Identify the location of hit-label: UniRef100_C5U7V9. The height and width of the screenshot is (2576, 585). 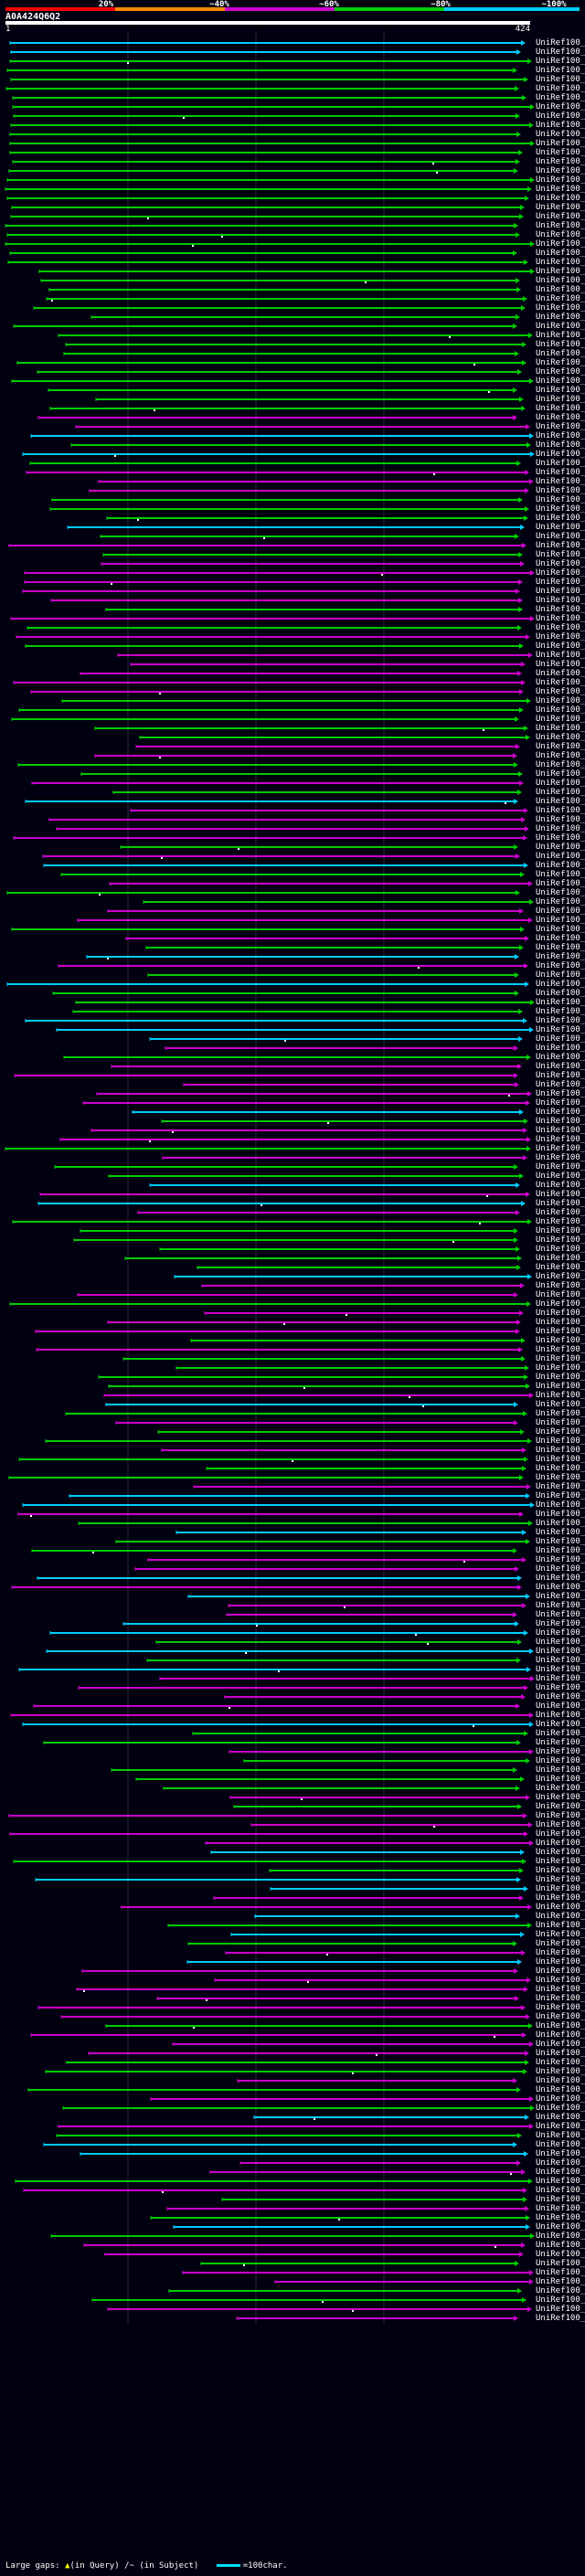
(561, 2272).